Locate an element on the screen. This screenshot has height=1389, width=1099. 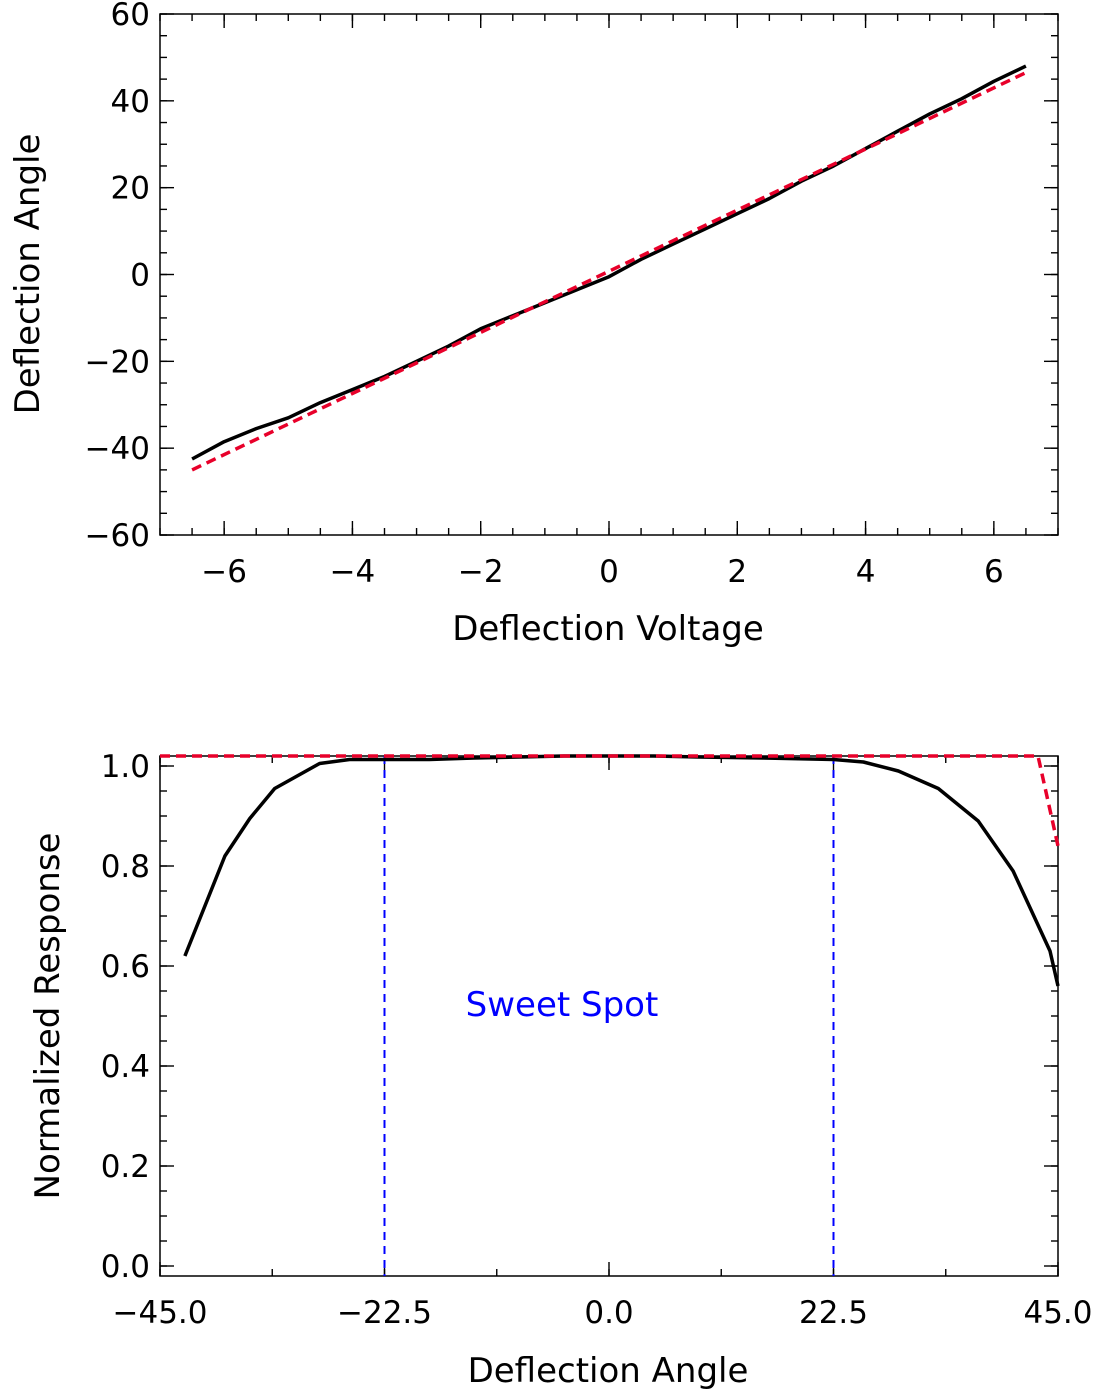
x-tick-label: 4 is located at coordinates (866, 572).